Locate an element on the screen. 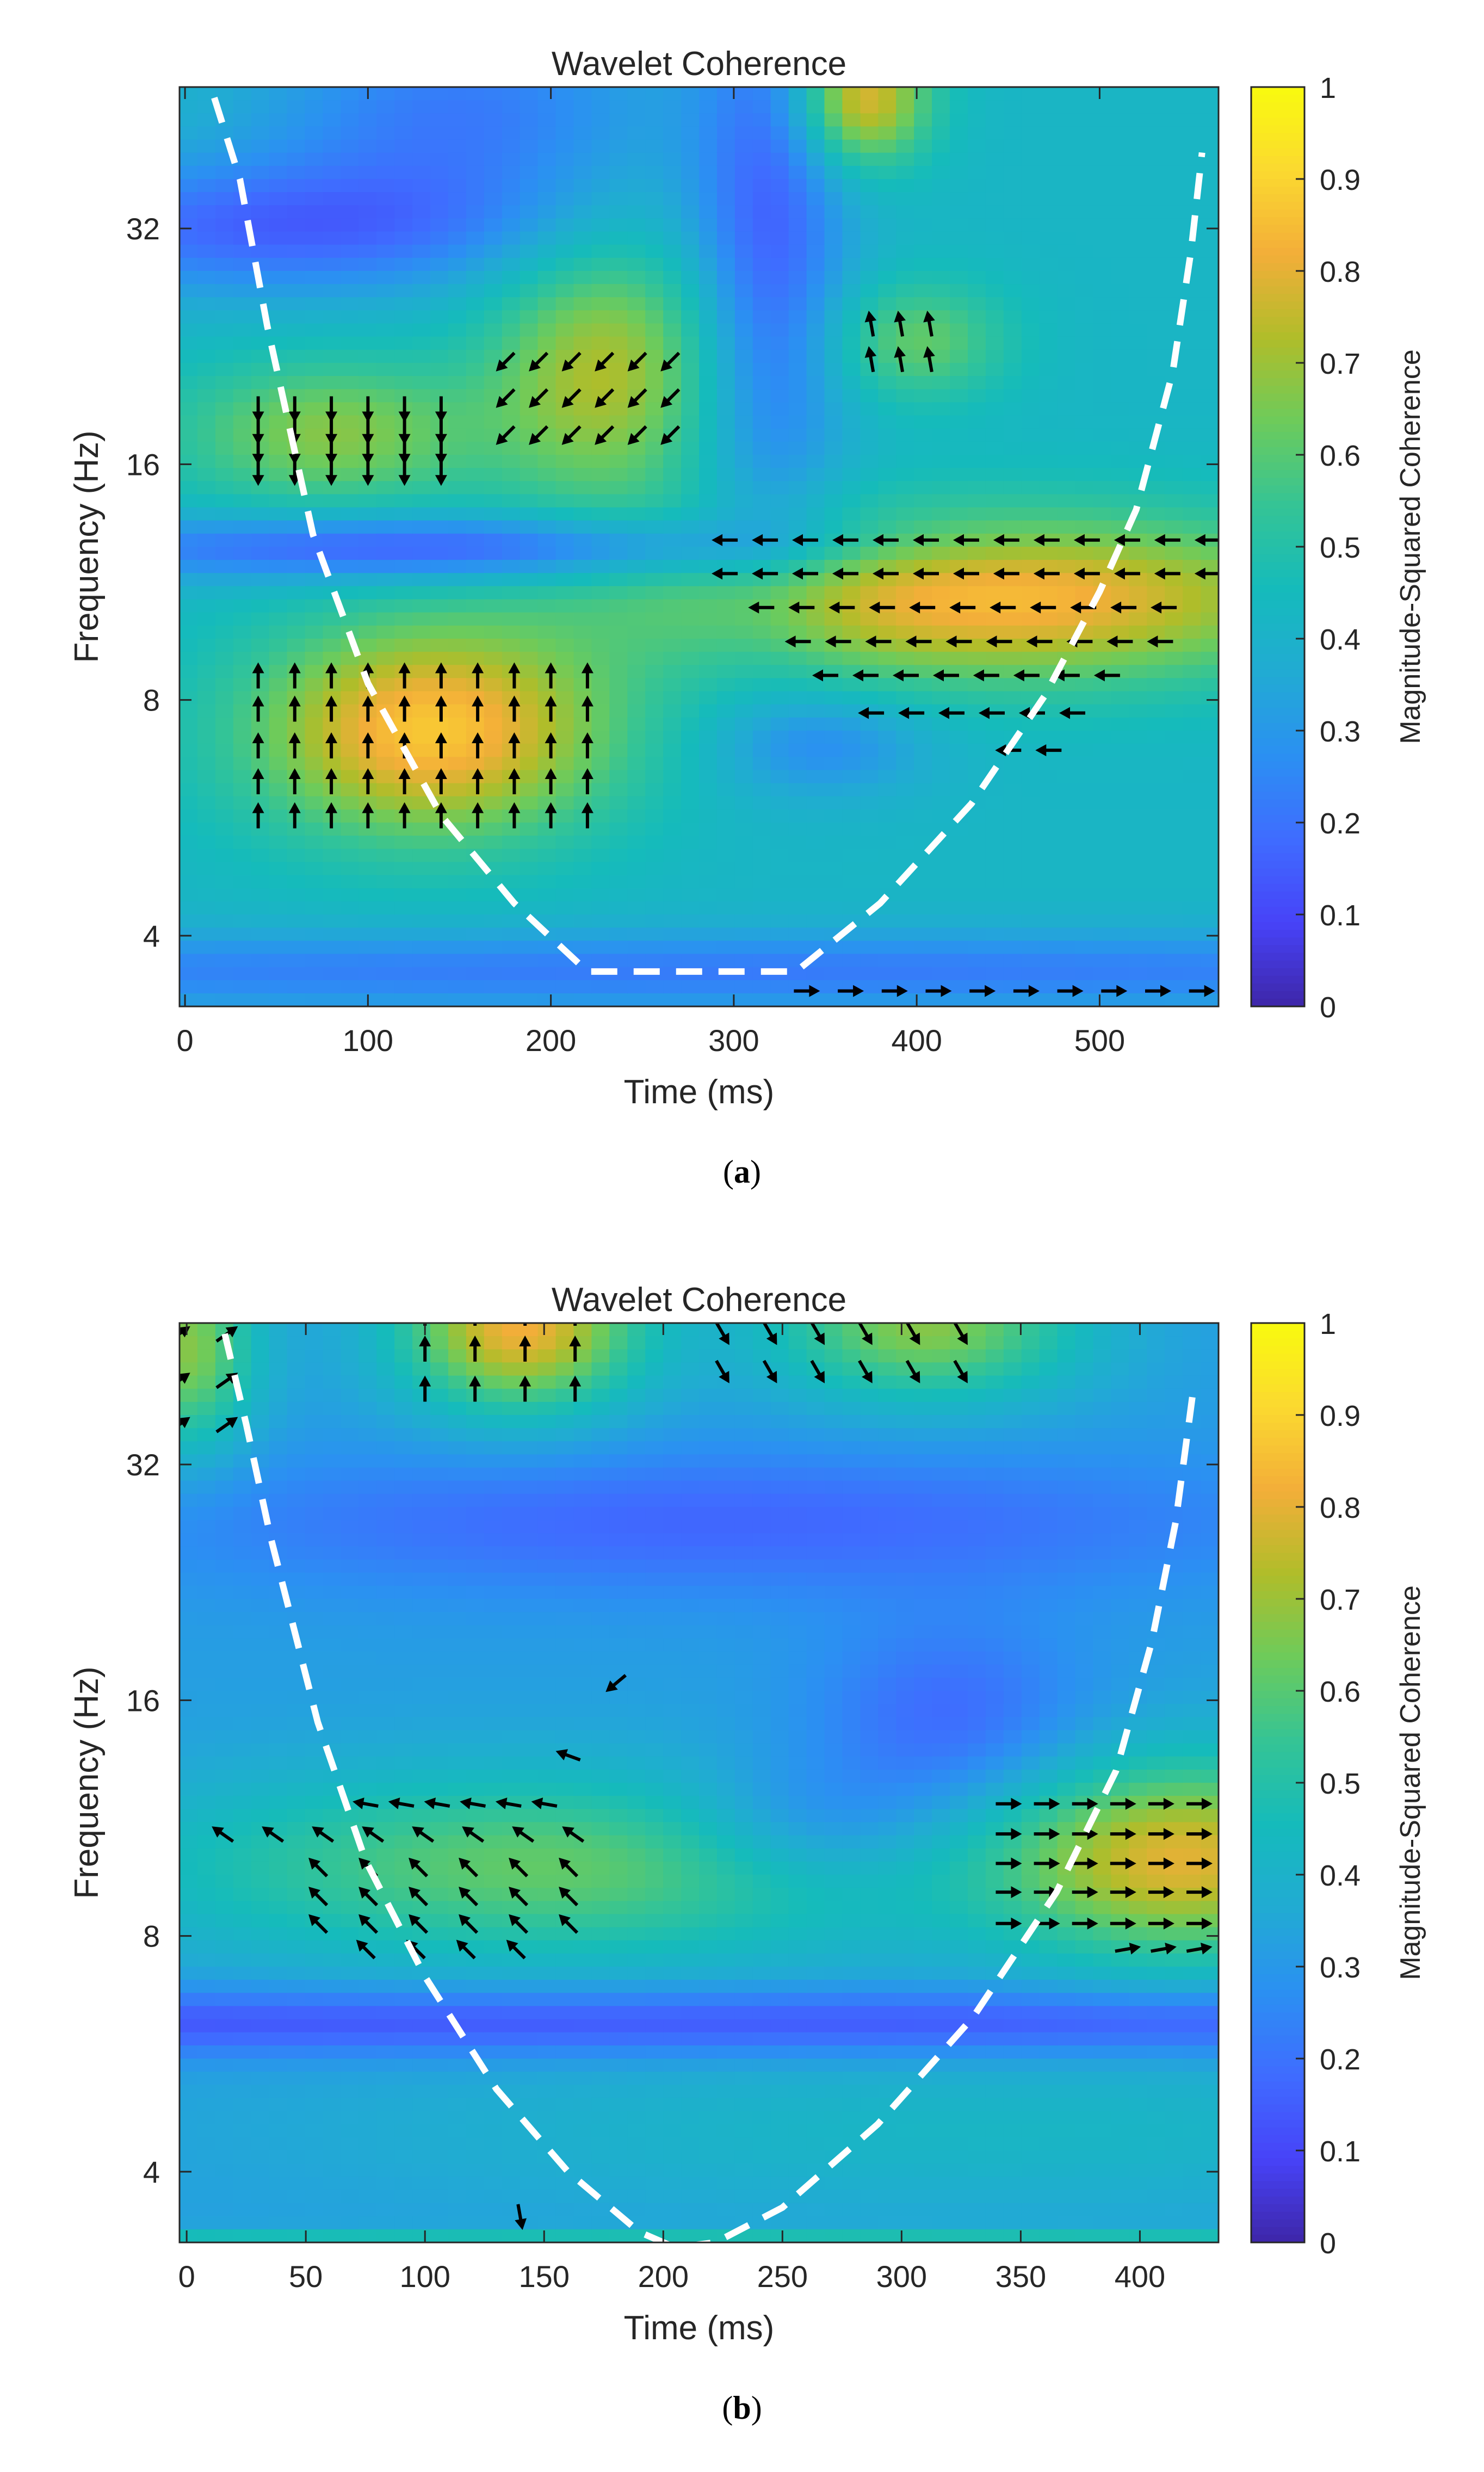 The image size is (1484, 2472). colorbar-tick-label: 1 is located at coordinates (1328, 1324).